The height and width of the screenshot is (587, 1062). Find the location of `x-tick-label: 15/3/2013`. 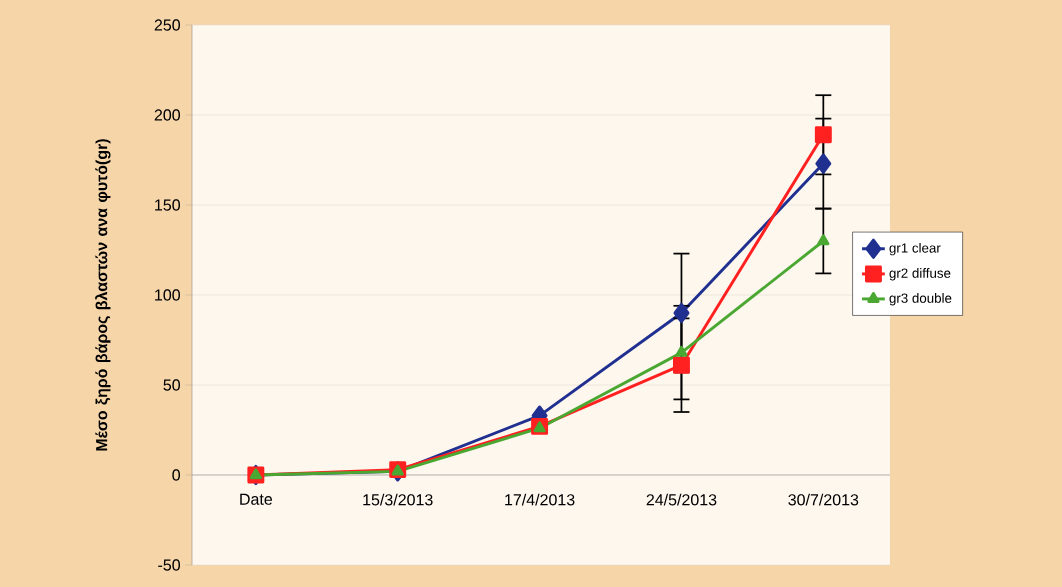

x-tick-label: 15/3/2013 is located at coordinates (398, 499).